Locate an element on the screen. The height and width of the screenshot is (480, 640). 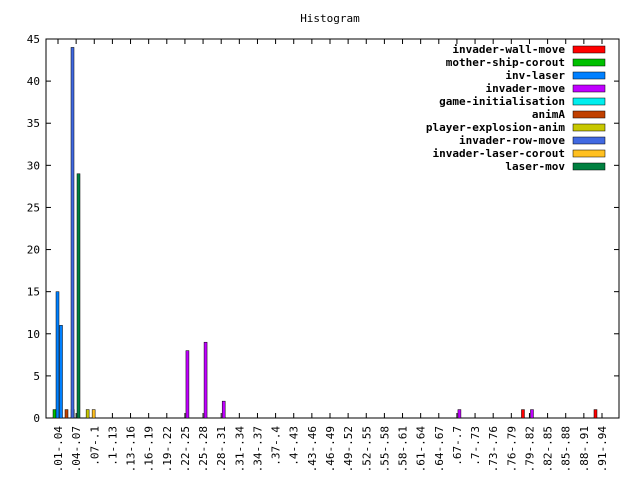
chart-title: Histogram is located at coordinates (330, 18).